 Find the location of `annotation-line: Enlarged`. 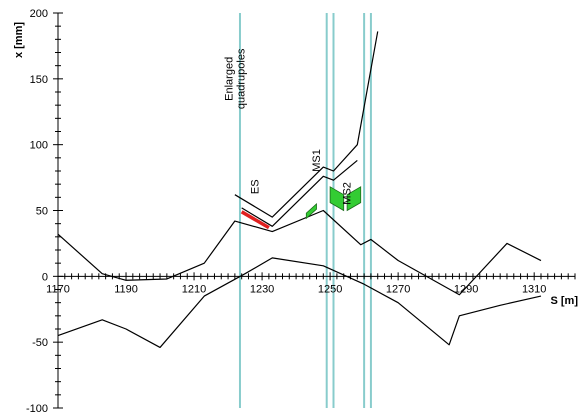

annotation-line: Enlarged is located at coordinates (229, 79).